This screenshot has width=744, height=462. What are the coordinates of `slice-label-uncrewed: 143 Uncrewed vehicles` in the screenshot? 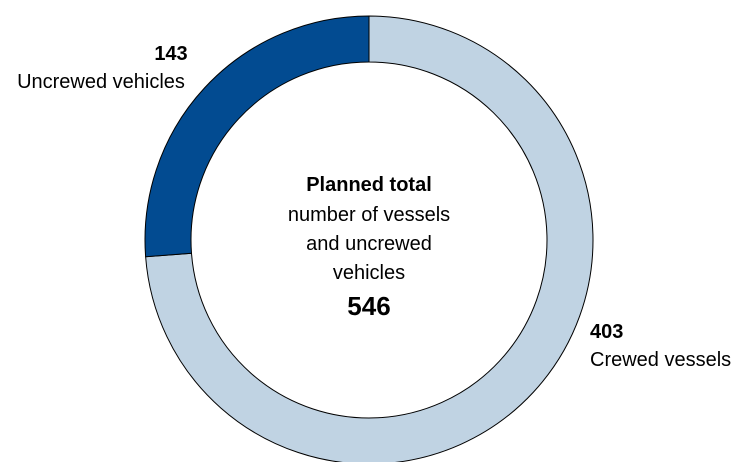 It's located at (102, 68).